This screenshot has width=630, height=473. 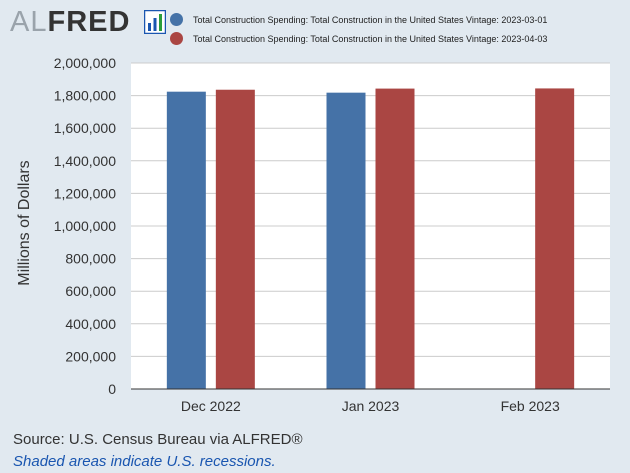 I want to click on x-tick-label: Jan 2023, so click(x=371, y=406).